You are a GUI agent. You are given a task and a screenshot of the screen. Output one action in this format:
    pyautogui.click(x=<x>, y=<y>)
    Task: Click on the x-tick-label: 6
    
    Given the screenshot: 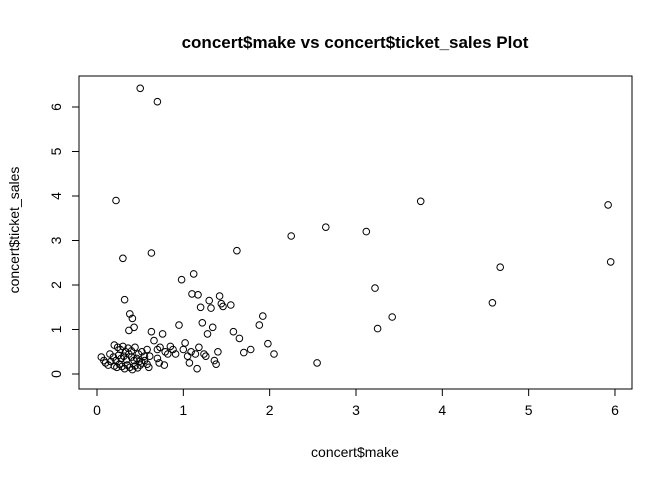 What is the action you would take?
    pyautogui.click(x=615, y=410)
    